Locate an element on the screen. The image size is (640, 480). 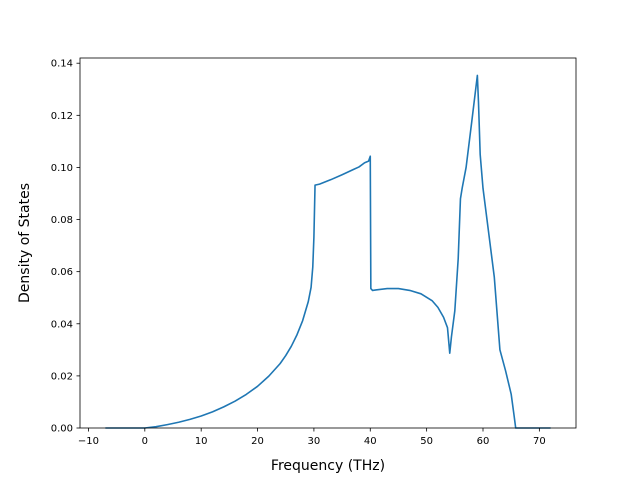
x-axis-label: Frequency (THz) is located at coordinates (328, 466).